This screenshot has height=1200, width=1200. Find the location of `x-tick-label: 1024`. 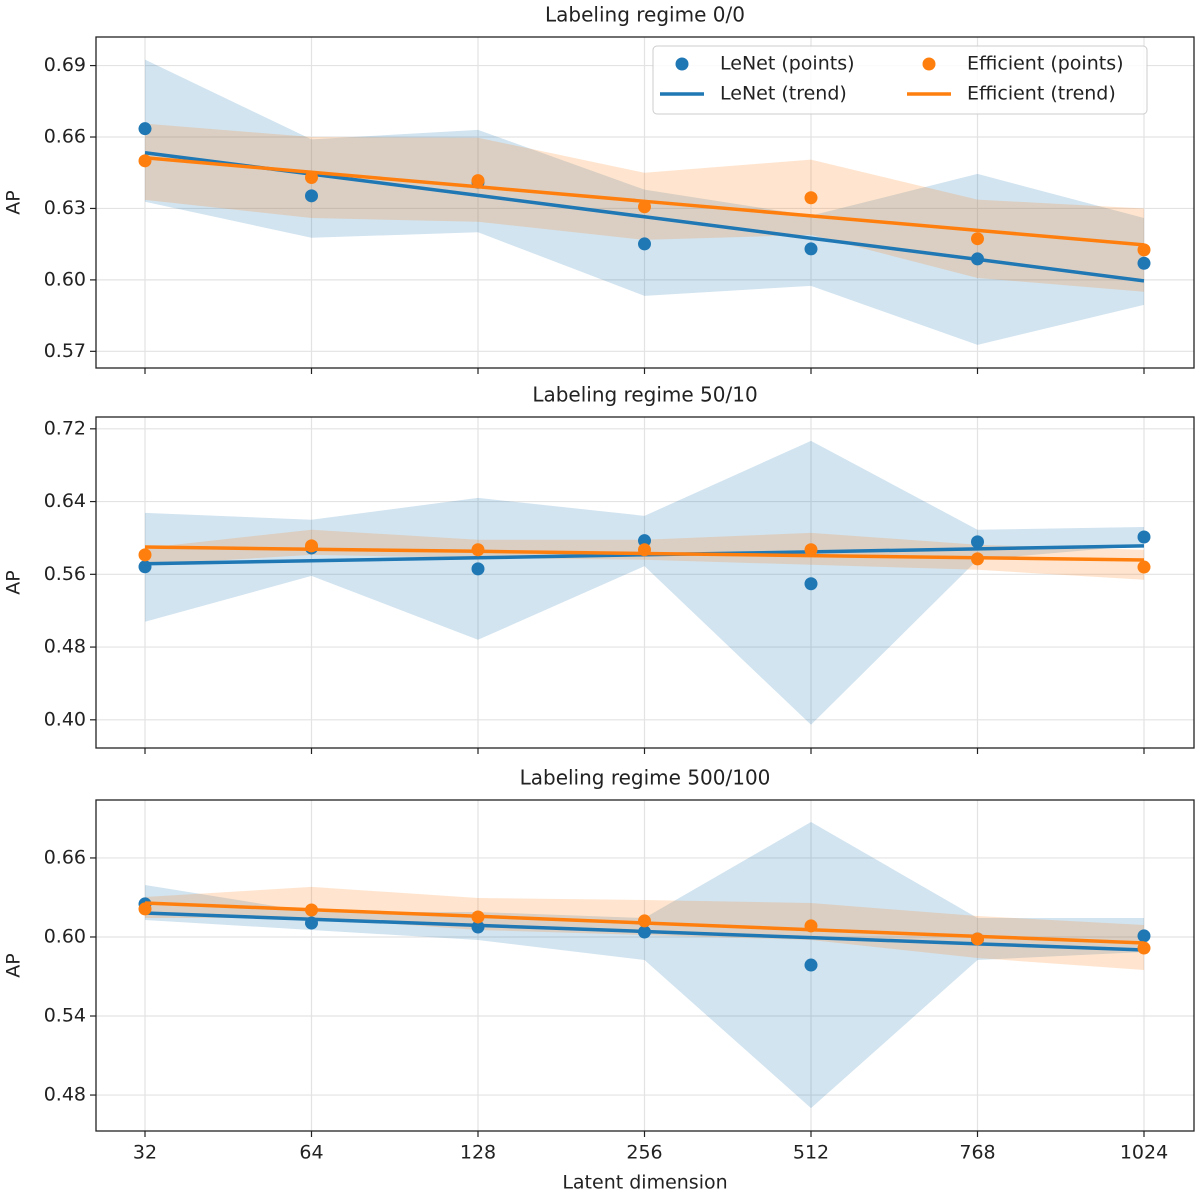

x-tick-label: 1024 is located at coordinates (1144, 1153).